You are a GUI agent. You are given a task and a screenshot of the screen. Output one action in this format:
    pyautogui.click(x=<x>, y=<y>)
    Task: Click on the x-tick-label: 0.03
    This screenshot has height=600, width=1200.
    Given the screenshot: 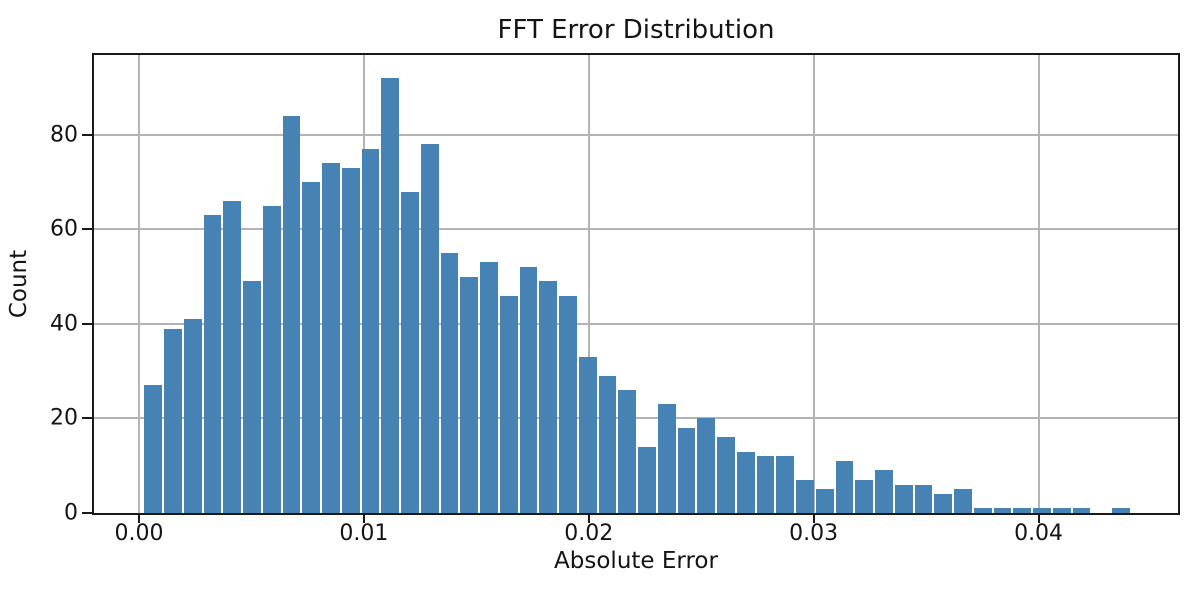 What is the action you would take?
    pyautogui.click(x=814, y=533)
    